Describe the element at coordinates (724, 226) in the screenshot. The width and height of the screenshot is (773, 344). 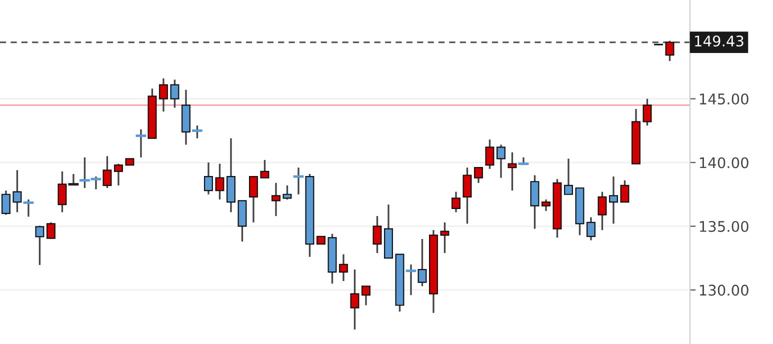
I see `y-tick-label: 135.00` at that location.